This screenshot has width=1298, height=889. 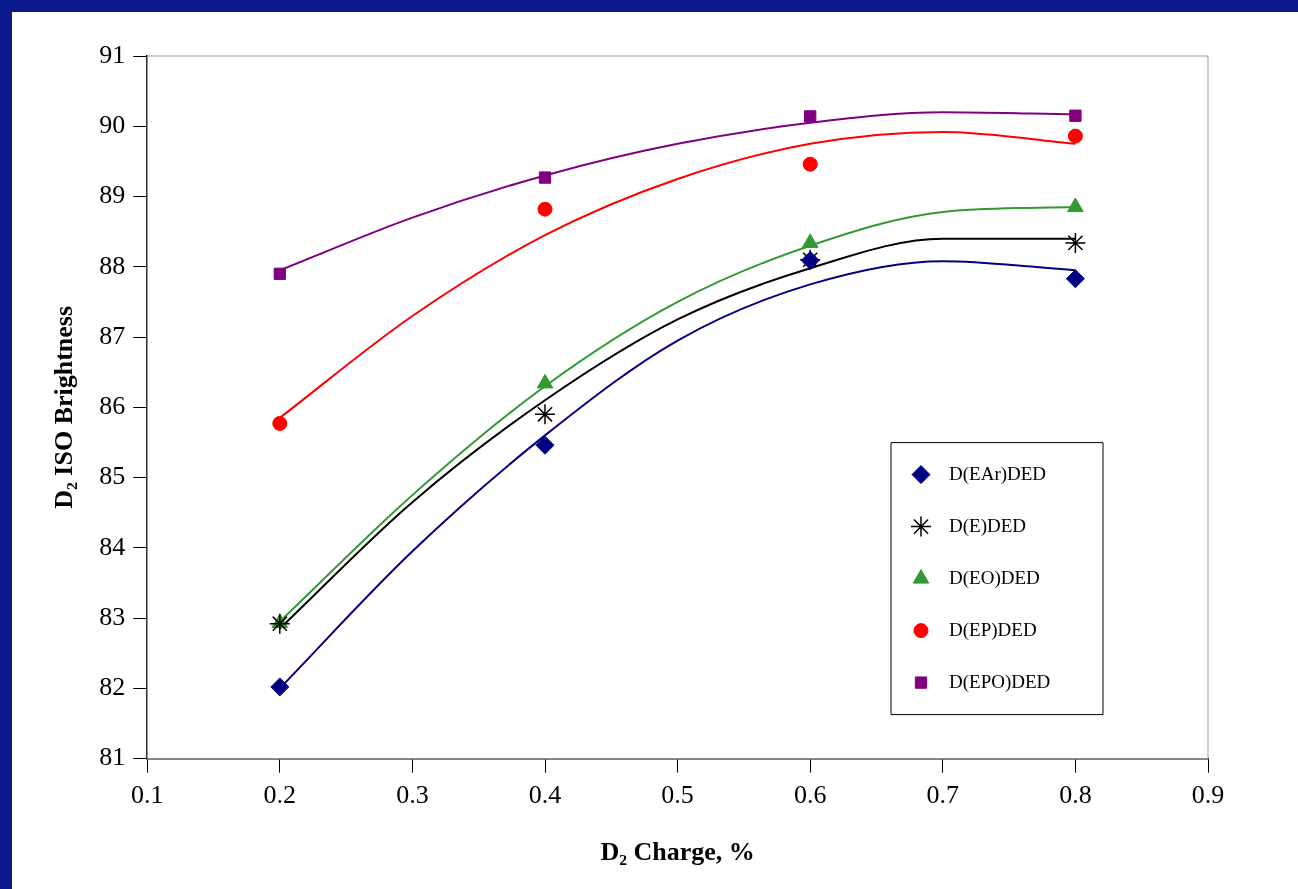 I want to click on y-tick-label: 89, so click(x=112, y=195).